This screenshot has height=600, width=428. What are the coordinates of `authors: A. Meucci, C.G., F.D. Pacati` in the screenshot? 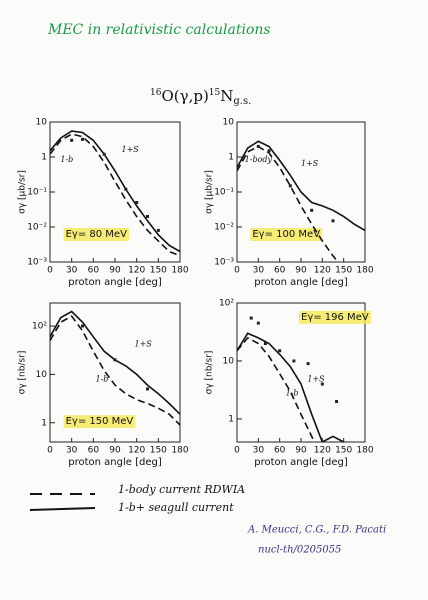 It's located at (316, 530).